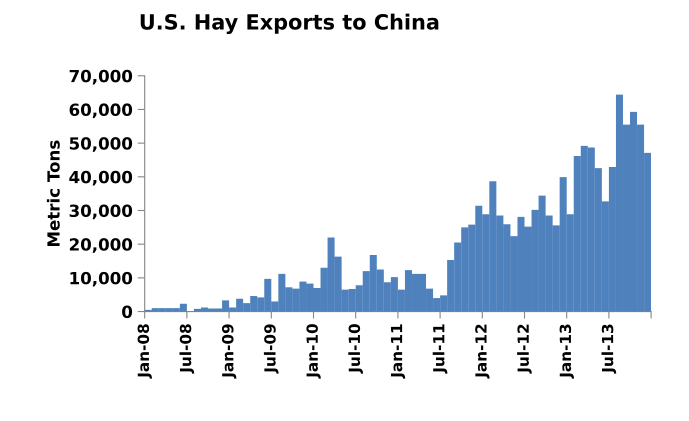 The image size is (689, 421). I want to click on x-tick-label: Jan-11, so click(398, 351).